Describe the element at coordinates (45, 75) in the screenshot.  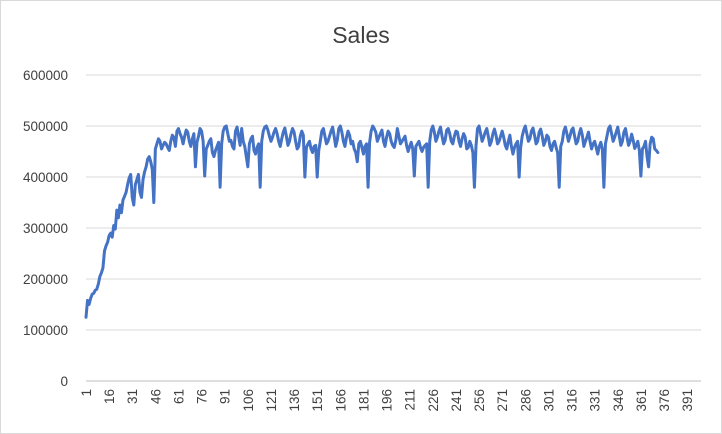
I see `y-tick-label: 600000` at that location.